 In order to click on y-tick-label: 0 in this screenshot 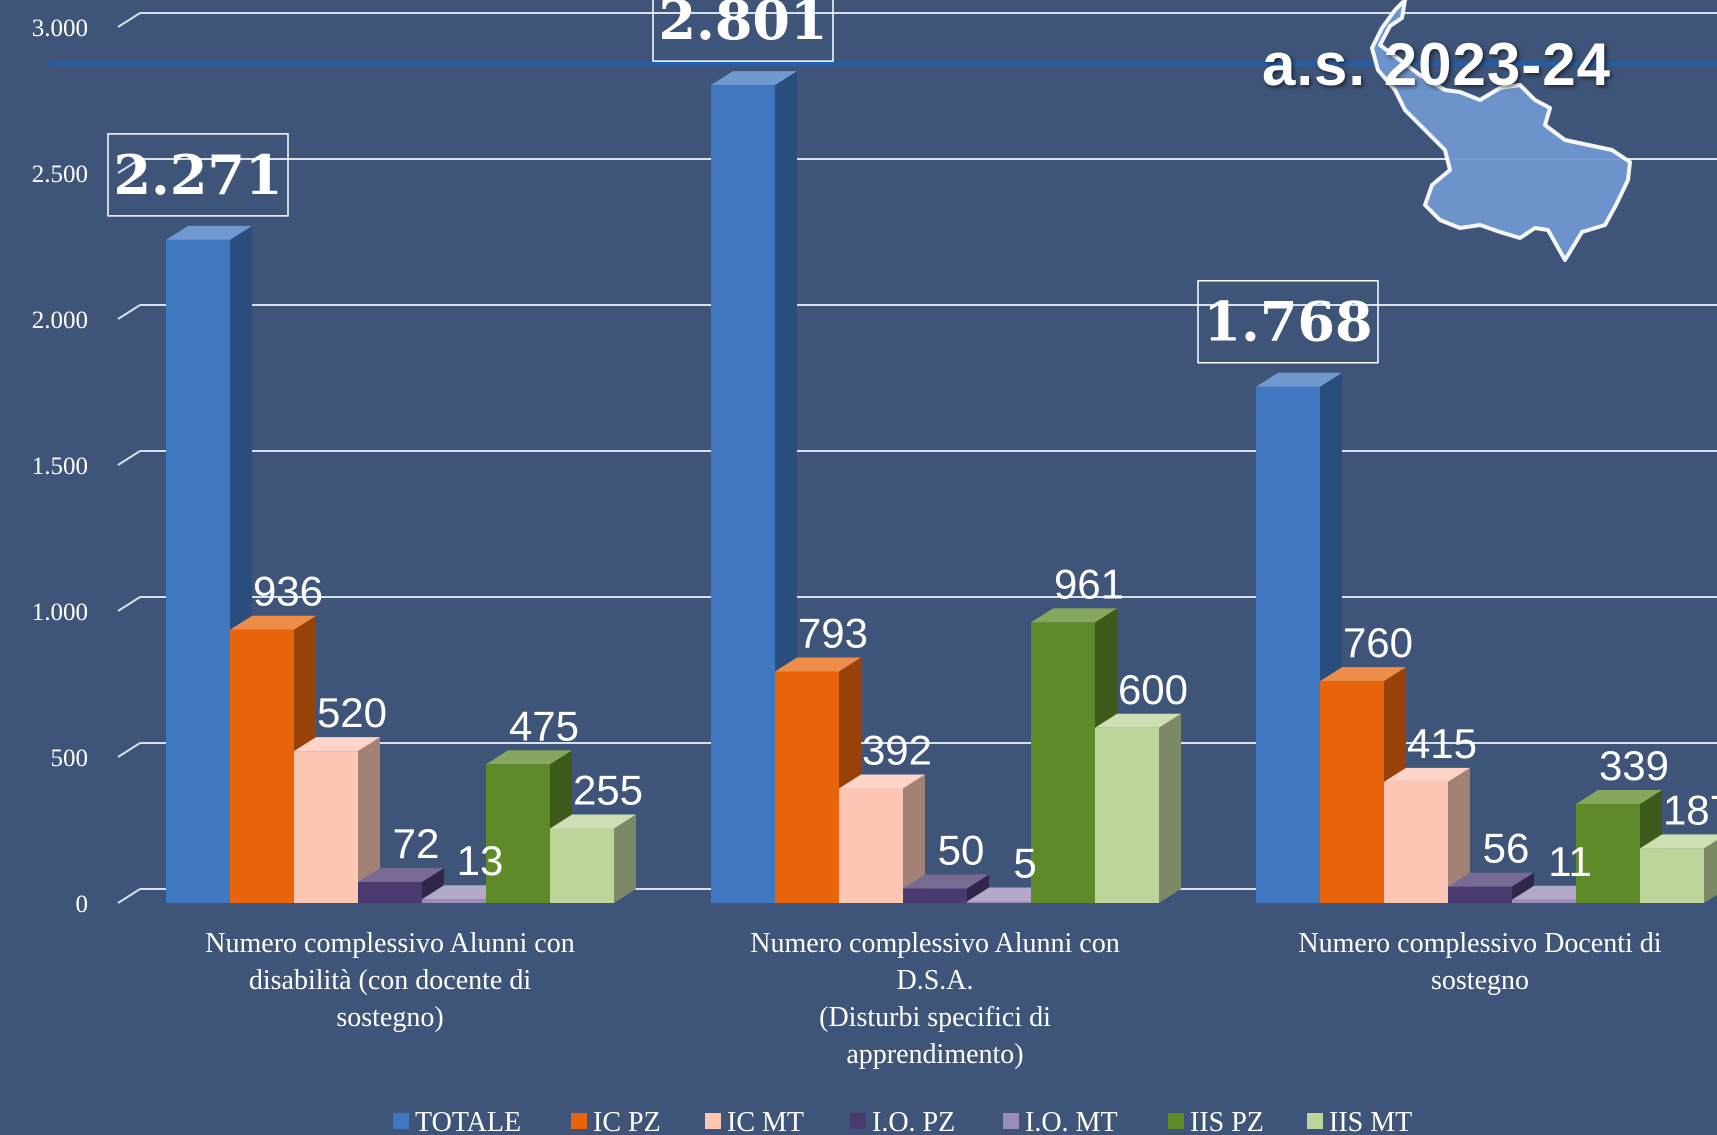, I will do `click(82, 904)`.